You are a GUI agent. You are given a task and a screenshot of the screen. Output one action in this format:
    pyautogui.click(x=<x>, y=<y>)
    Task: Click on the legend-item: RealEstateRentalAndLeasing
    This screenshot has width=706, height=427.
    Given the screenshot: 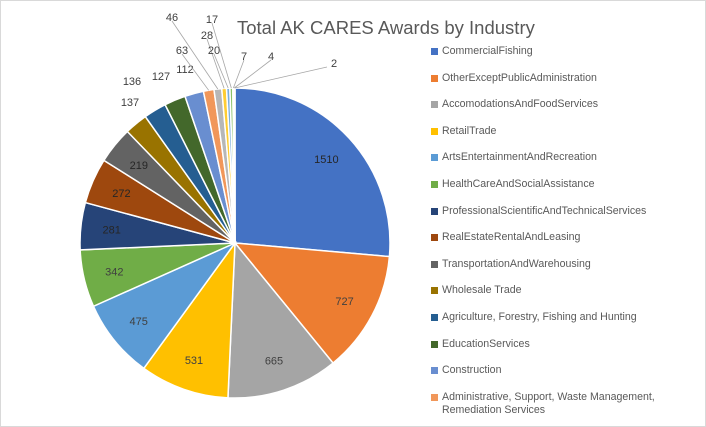 What is the action you would take?
    pyautogui.click(x=567, y=244)
    